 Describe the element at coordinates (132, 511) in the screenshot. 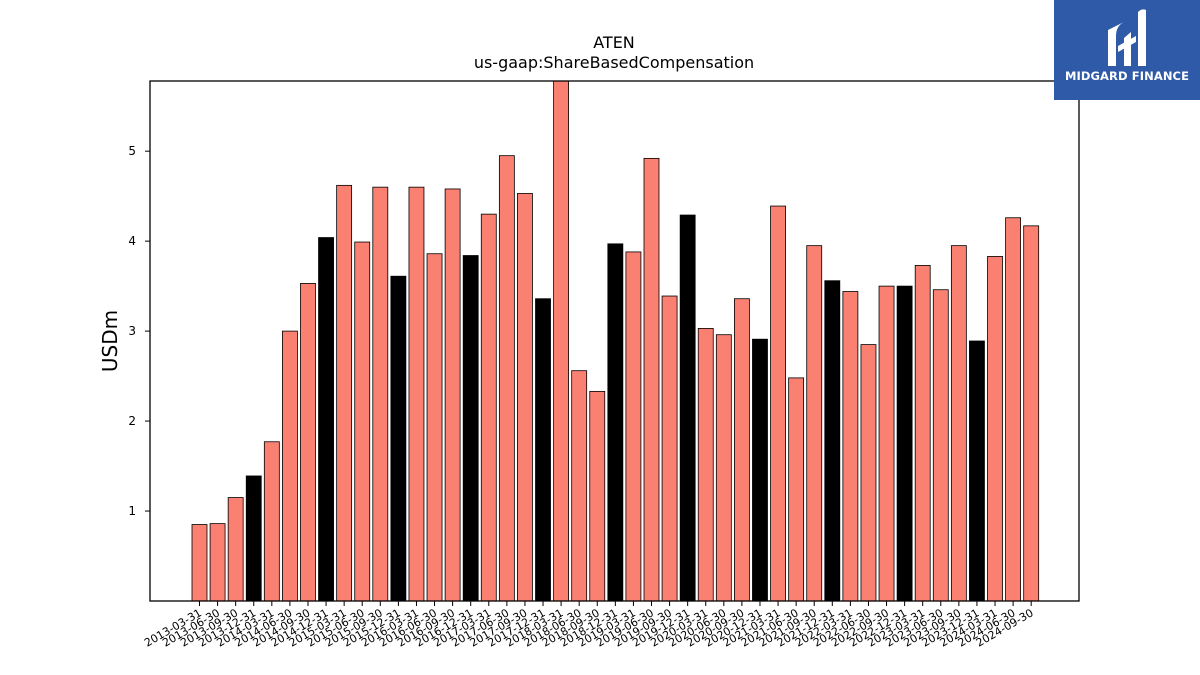

I see `y-tick-label: 1` at that location.